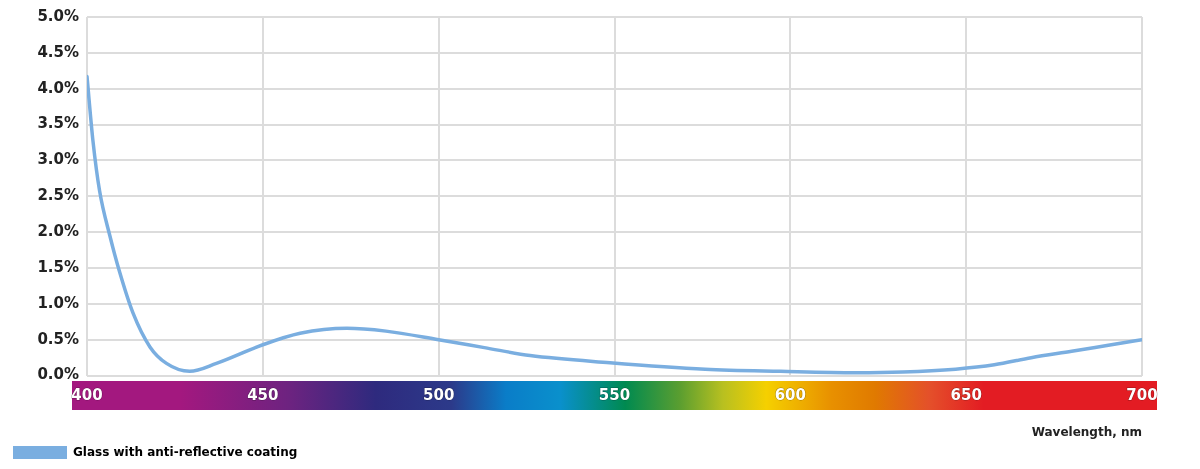  What do you see at coordinates (58, 338) in the screenshot?
I see `y-tick-label: 0.5%` at bounding box center [58, 338].